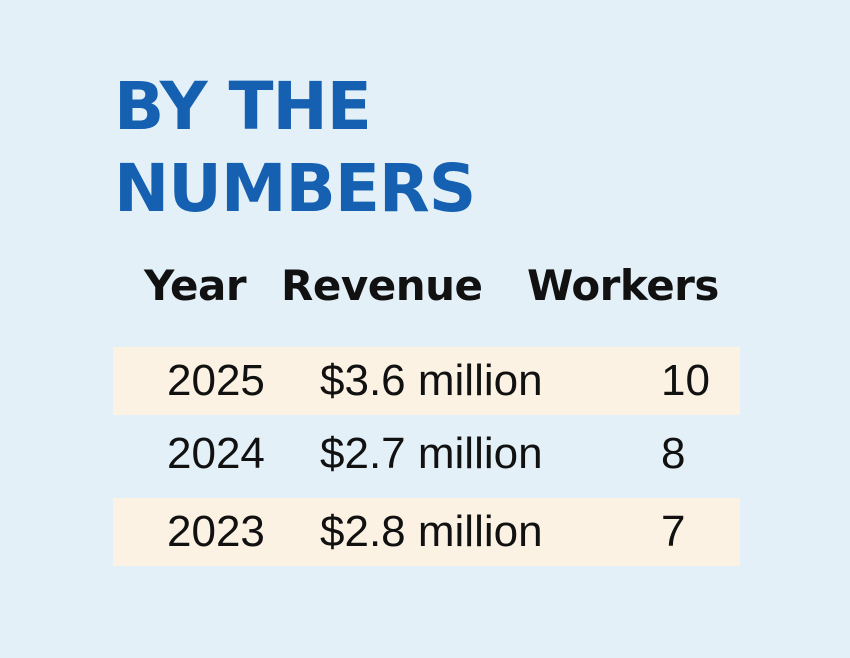 The image size is (850, 658). What do you see at coordinates (195, 285) in the screenshot?
I see `column-header-year: Year` at bounding box center [195, 285].